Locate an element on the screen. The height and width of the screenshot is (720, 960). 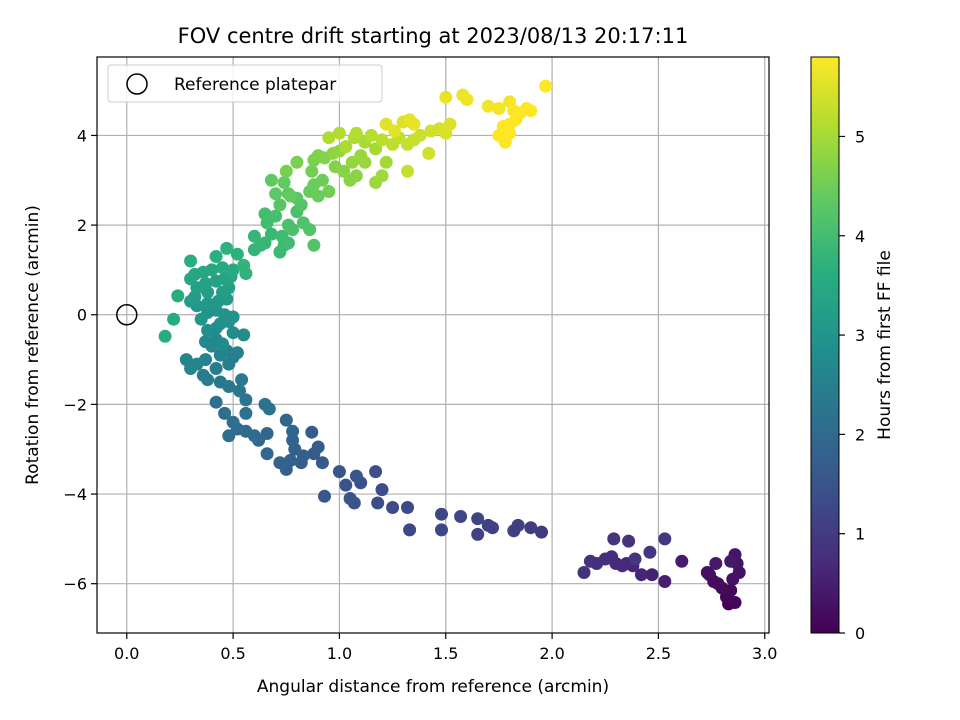
x-tick-label: 0.0 is located at coordinates (126, 653).